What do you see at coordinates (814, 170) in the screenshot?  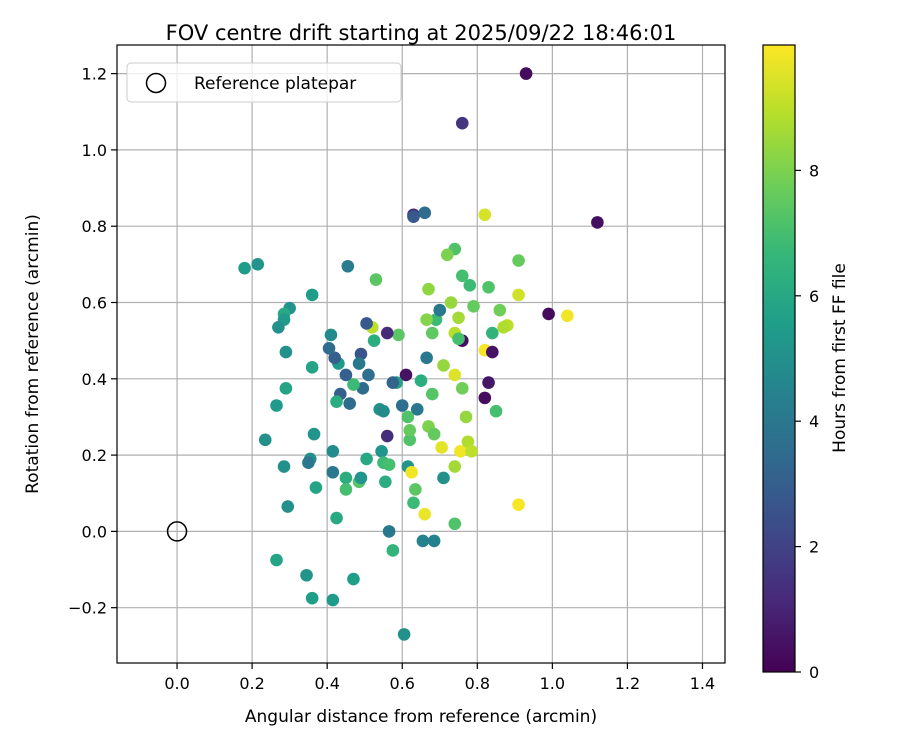 I see `colorbar-tick-label: 8` at bounding box center [814, 170].